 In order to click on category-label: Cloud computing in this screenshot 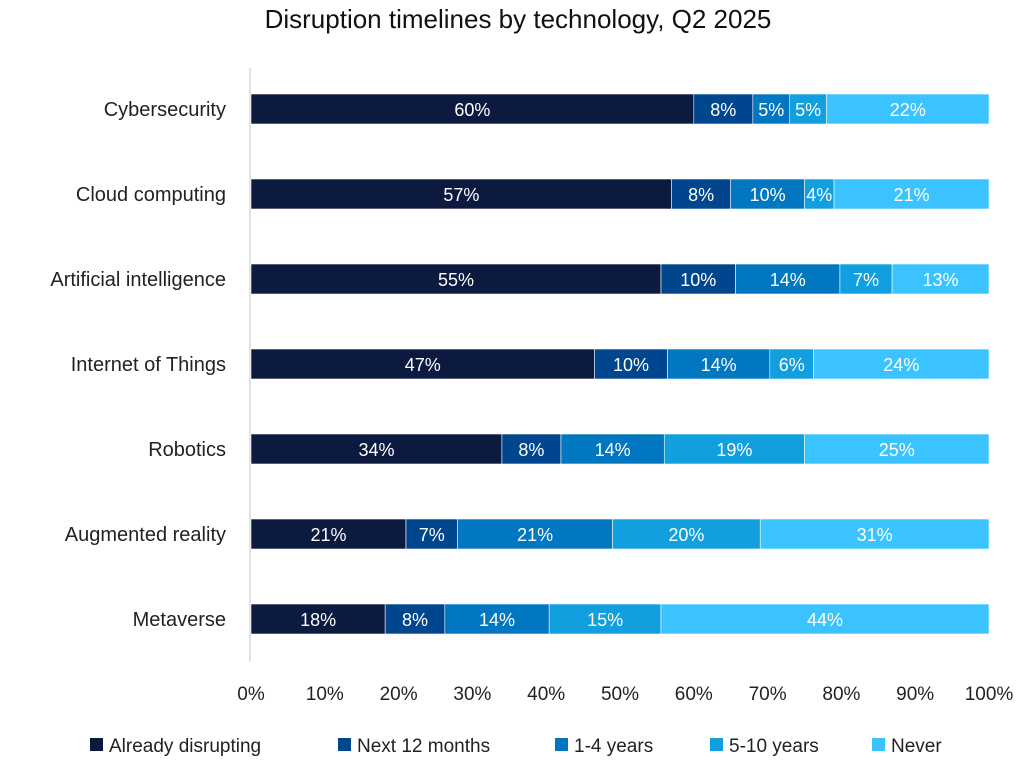, I will do `click(151, 195)`.